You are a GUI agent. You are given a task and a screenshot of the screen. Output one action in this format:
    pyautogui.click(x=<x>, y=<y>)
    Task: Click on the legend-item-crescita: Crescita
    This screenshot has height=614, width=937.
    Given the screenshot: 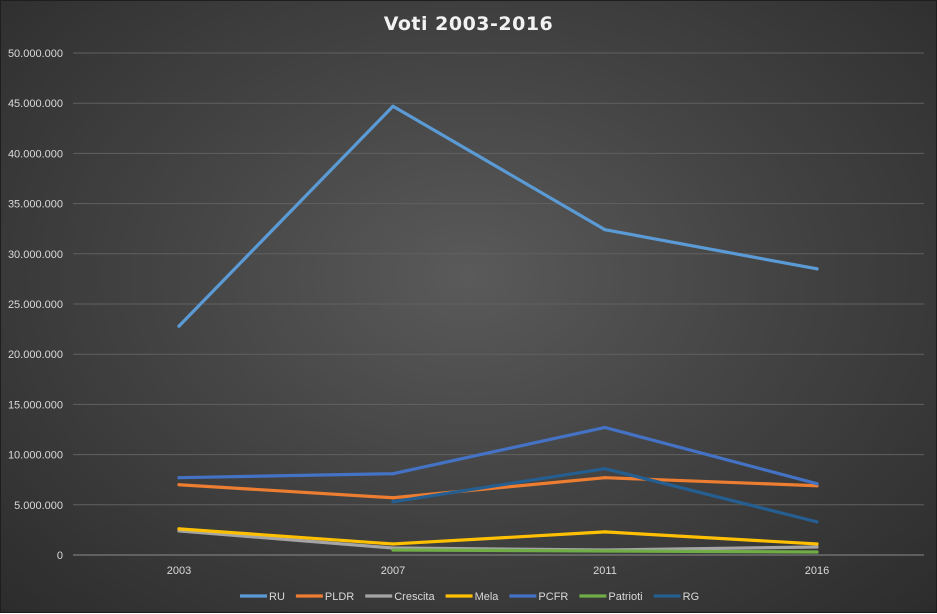 What is the action you would take?
    pyautogui.click(x=400, y=597)
    